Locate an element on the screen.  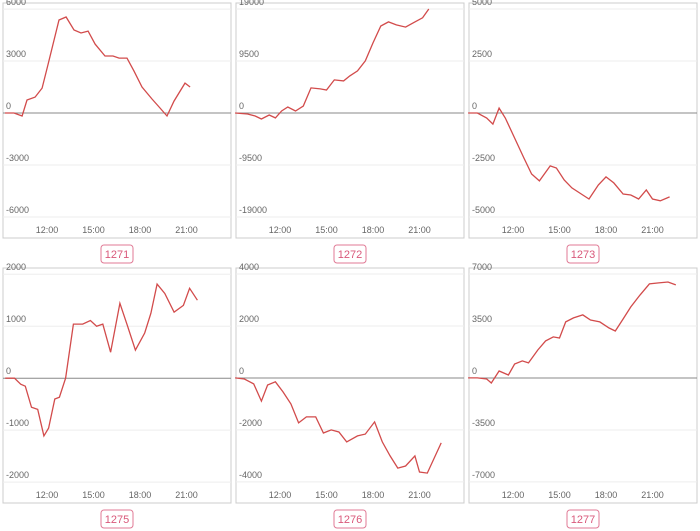
y-tick-label: -4000 is located at coordinates (250, 475).